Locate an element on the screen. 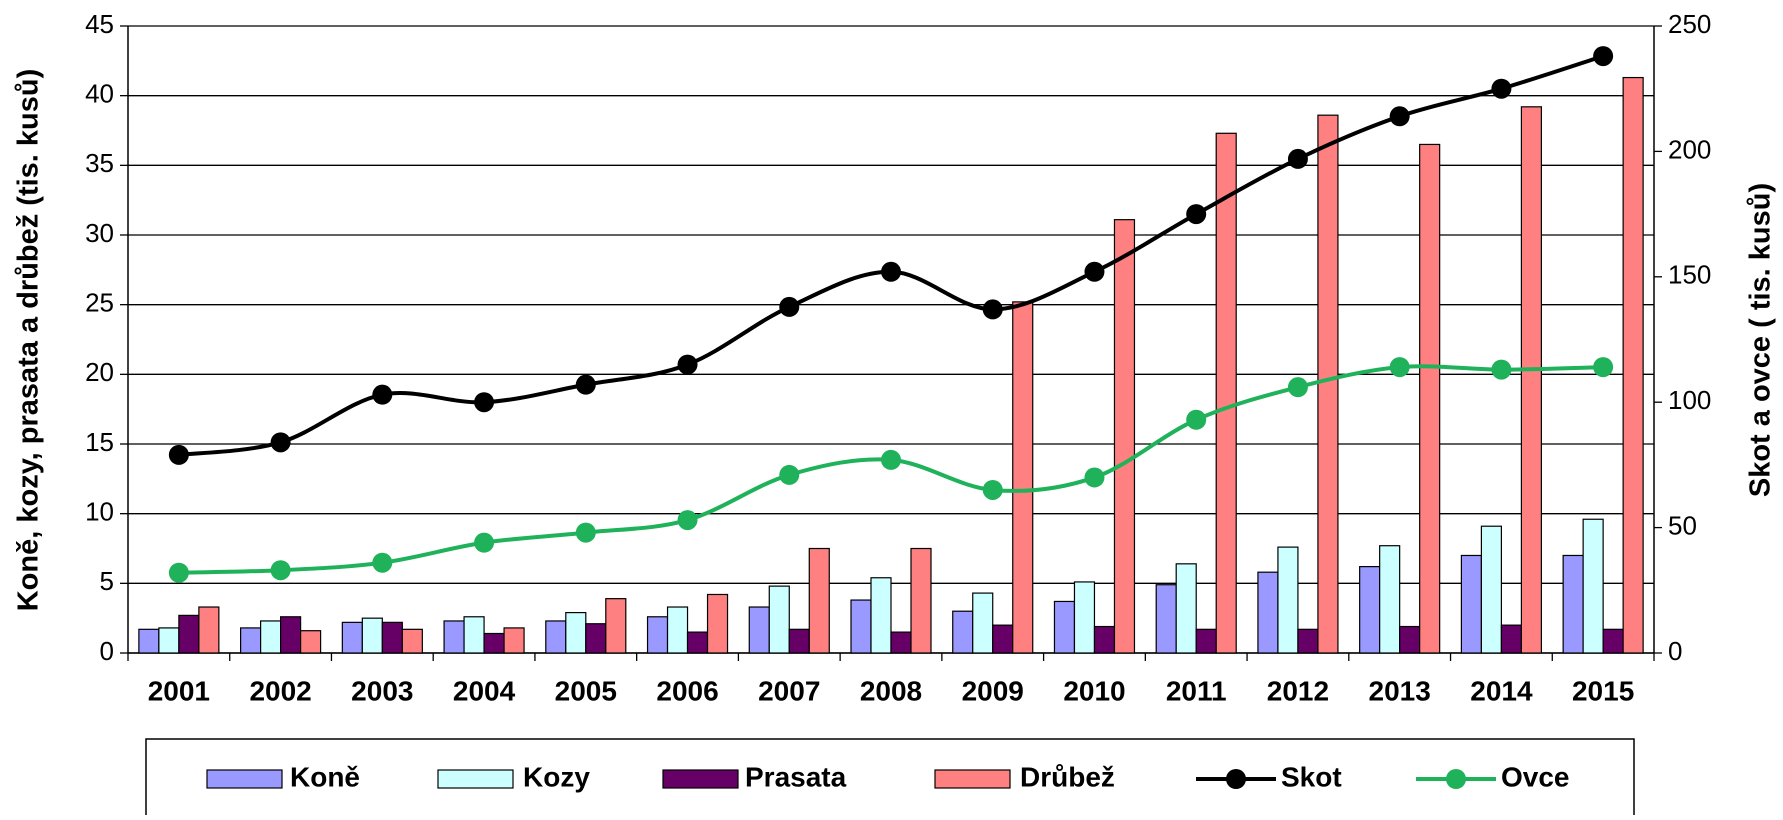 Image resolution: width=1783 pixels, height=820 pixels. y2-tick-label: 200 is located at coordinates (1689, 149).